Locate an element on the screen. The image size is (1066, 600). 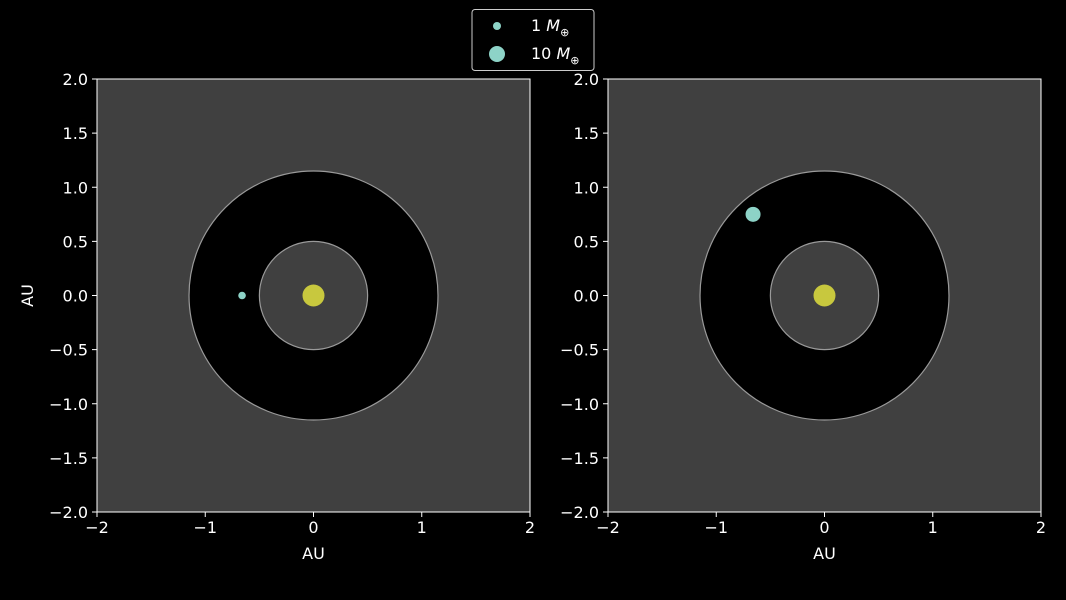
legend: 1 M⊕ 10 M⊕ is located at coordinates (533, 40).